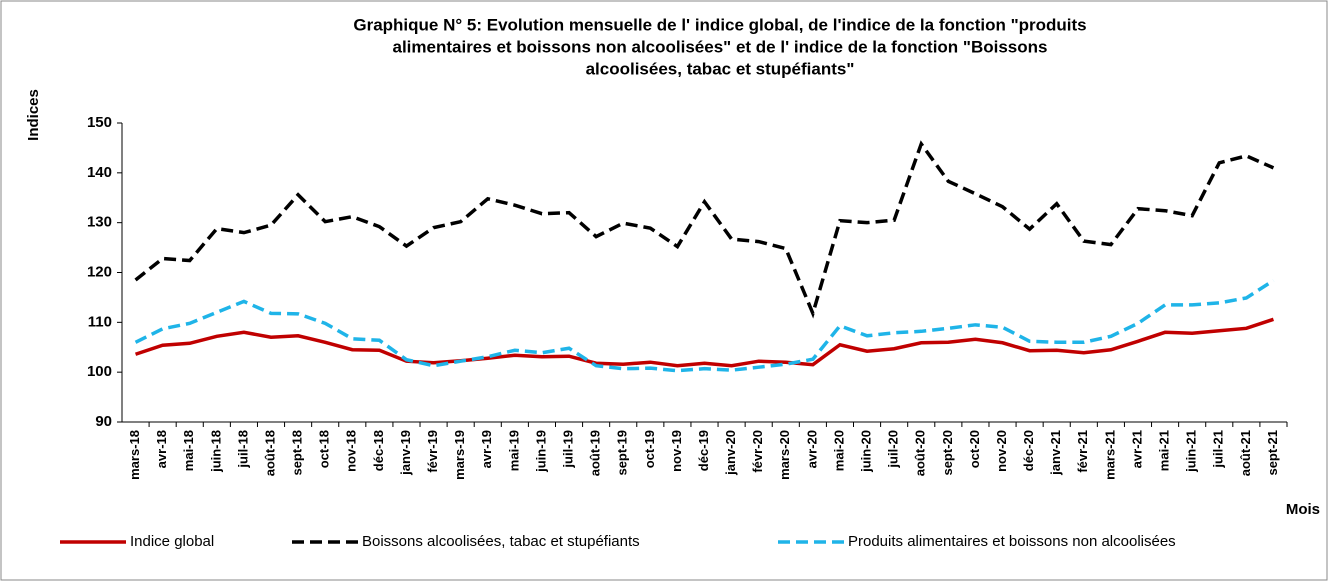 The height and width of the screenshot is (582, 1329). I want to click on x-tick-label: juin-19, so click(540, 451).